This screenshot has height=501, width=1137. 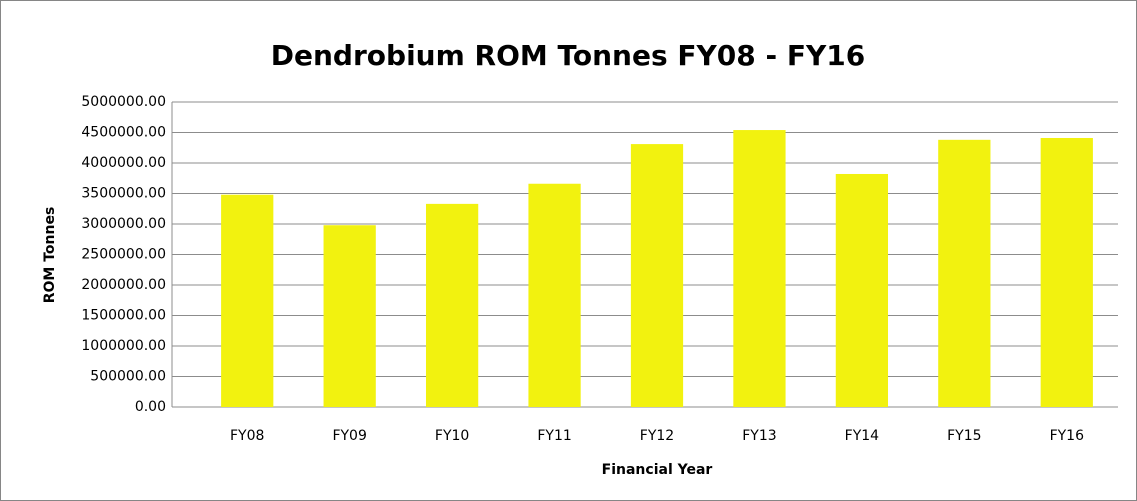 I want to click on y-tick-label: 2500000.00, so click(x=123, y=255).